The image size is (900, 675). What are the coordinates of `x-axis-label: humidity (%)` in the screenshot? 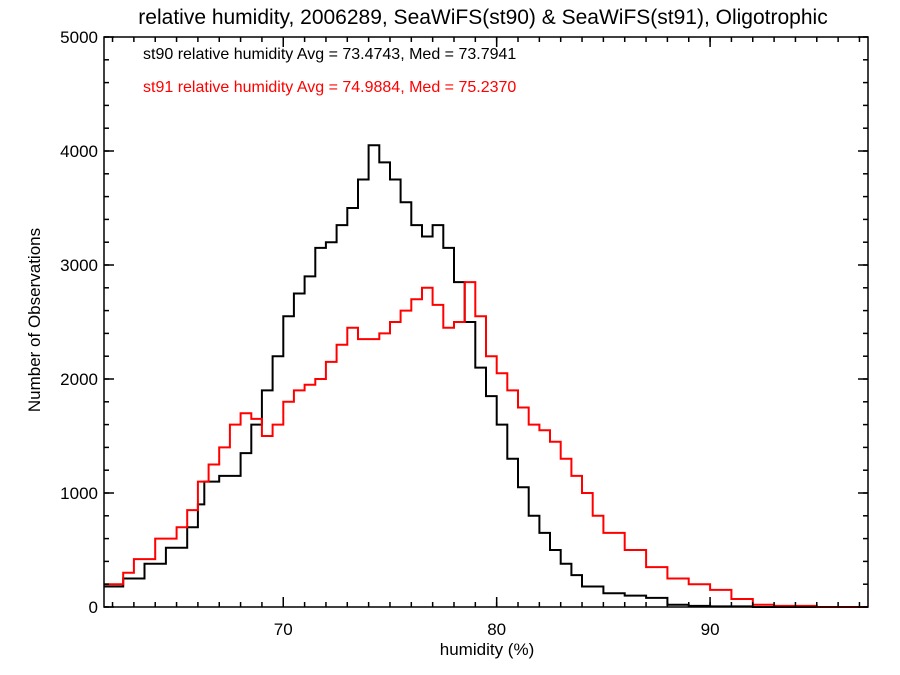 It's located at (487, 649).